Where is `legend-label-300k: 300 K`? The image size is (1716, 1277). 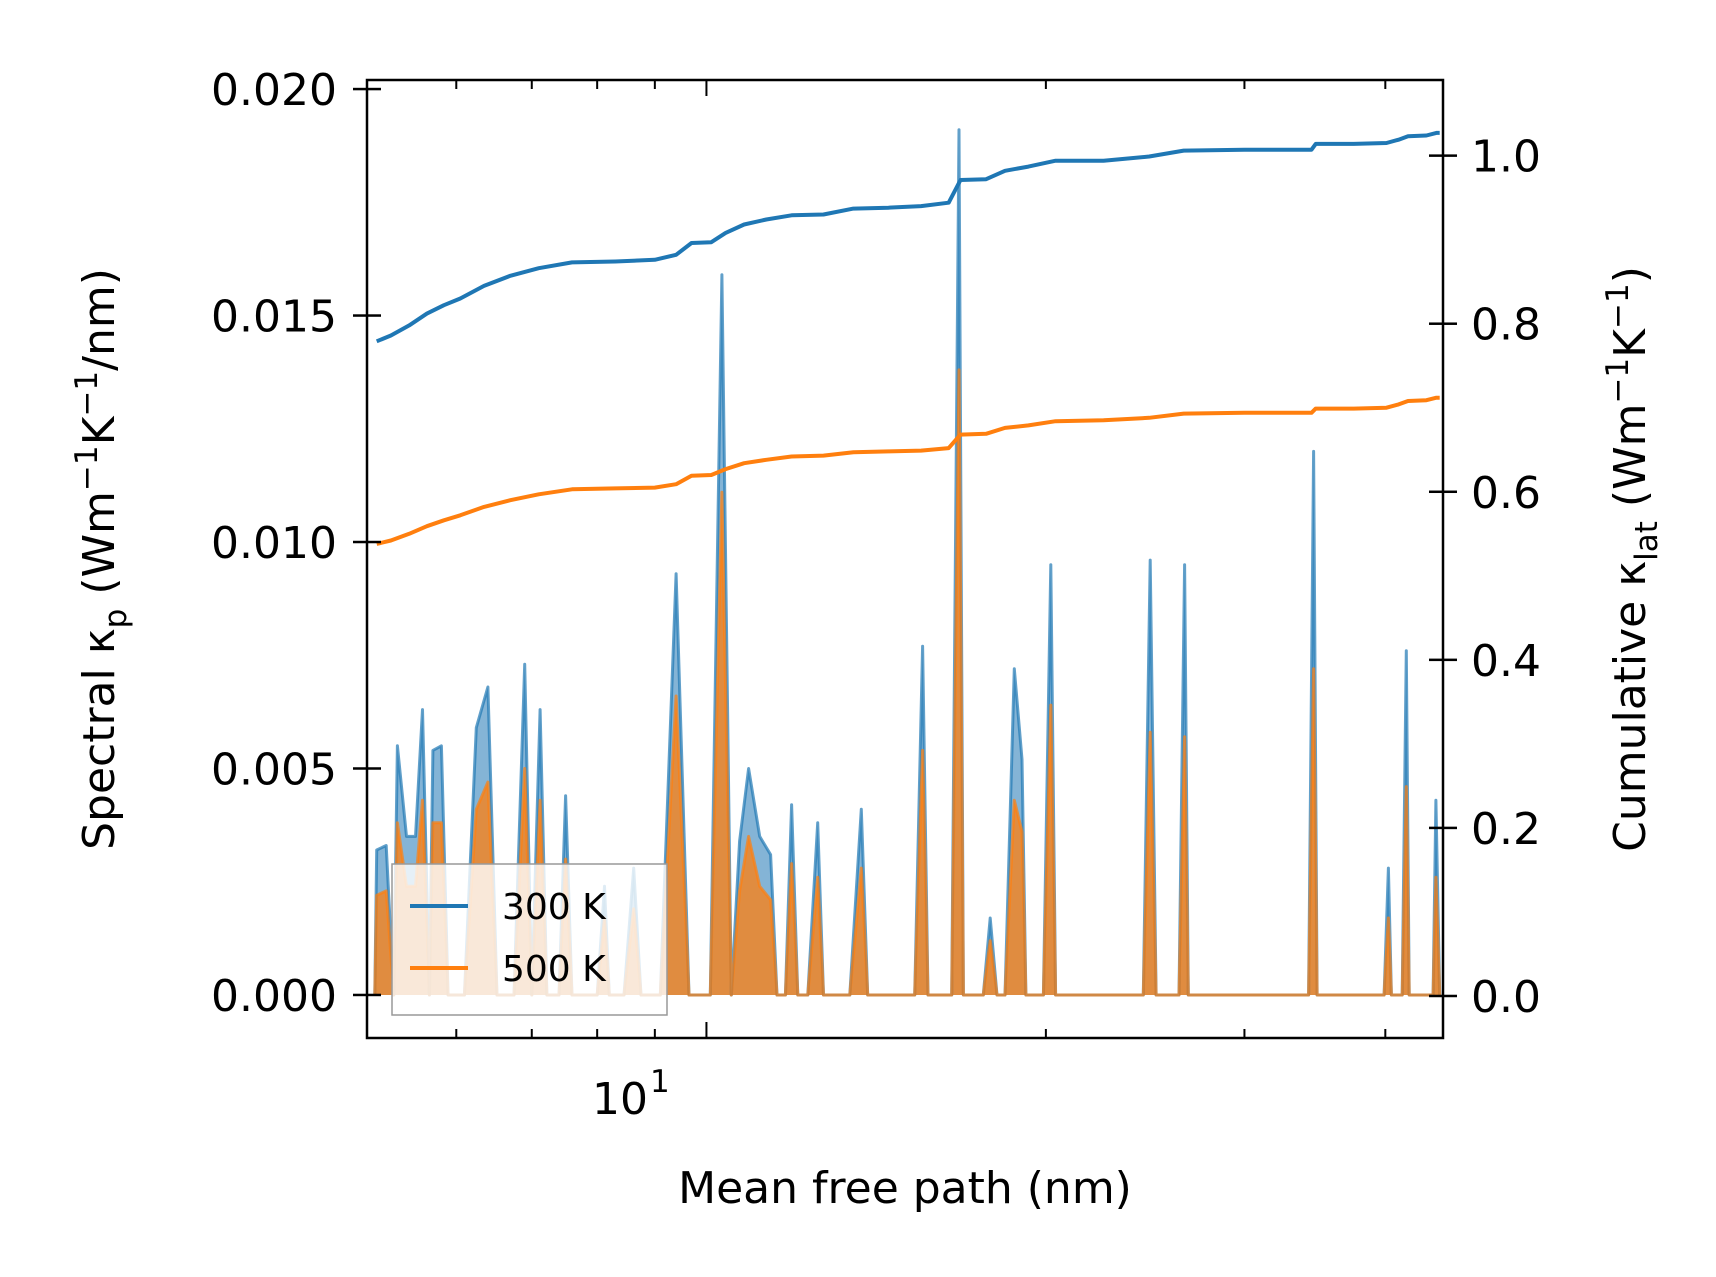 legend-label-300k: 300 K is located at coordinates (554, 907).